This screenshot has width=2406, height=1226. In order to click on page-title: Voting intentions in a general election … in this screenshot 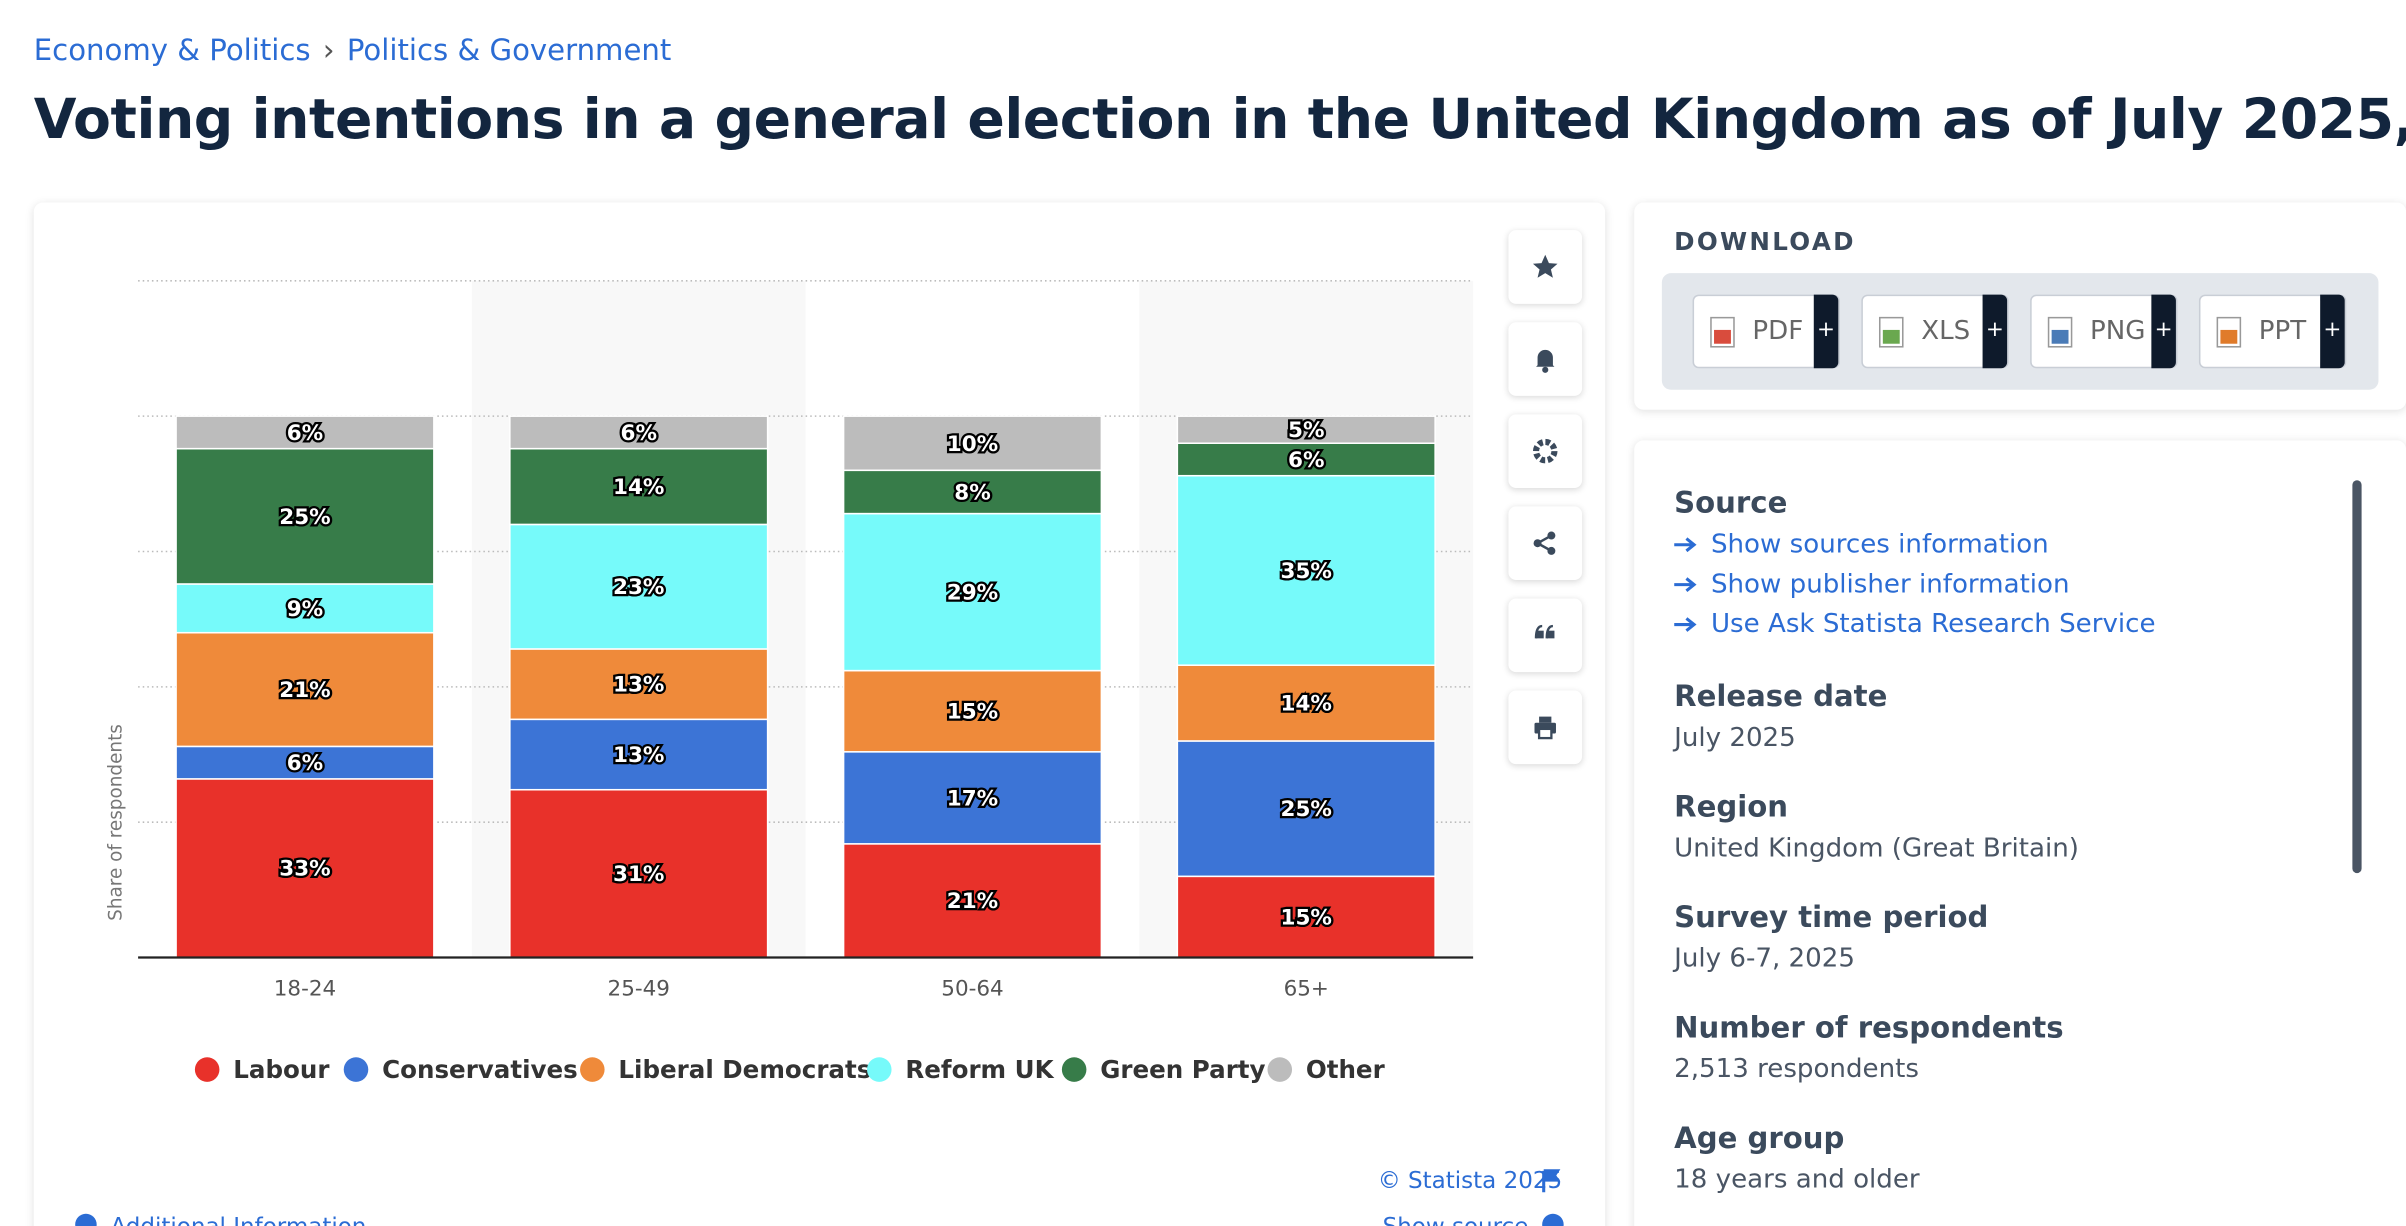, I will do `click(1219, 120)`.